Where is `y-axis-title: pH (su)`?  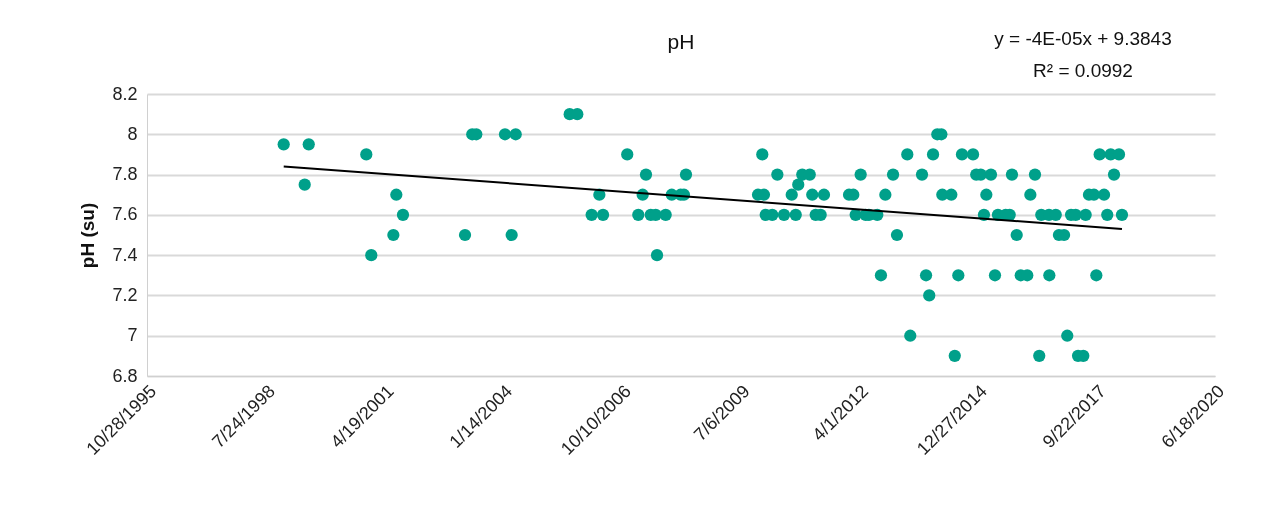 y-axis-title: pH (su) is located at coordinates (88, 235).